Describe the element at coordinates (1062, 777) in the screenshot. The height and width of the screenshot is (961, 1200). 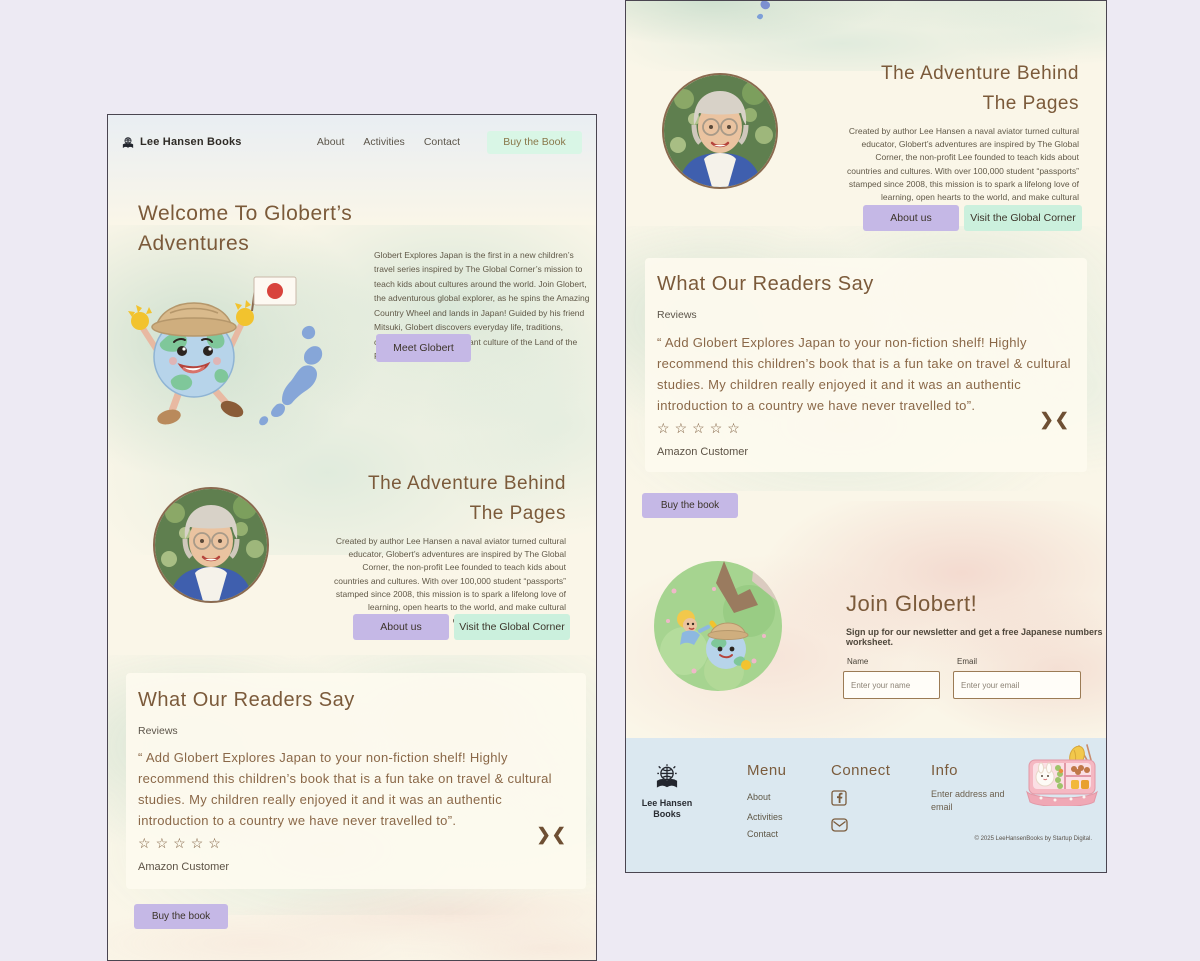
I see `bento-box-illustration` at that location.